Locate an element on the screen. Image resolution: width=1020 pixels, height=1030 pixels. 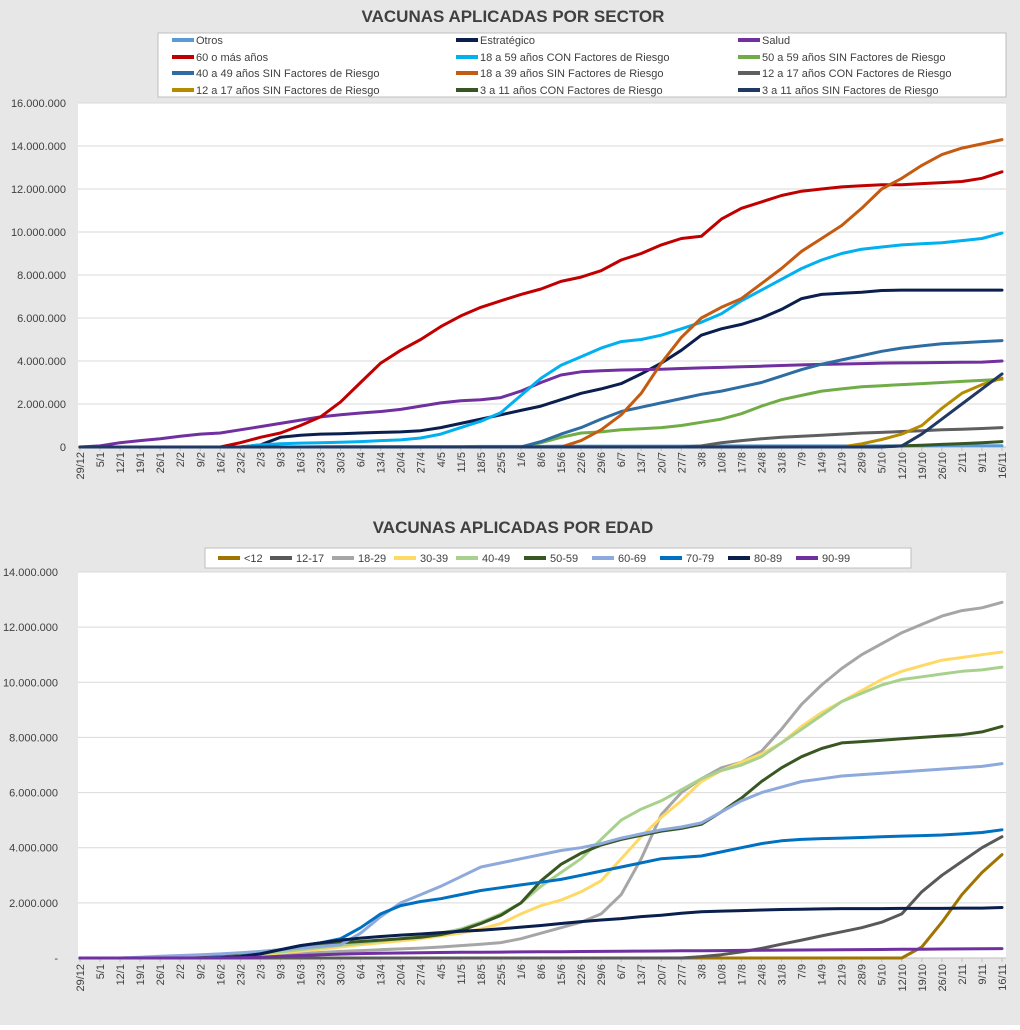
legend-item: 3 a 11 años SIN Factores de Riesgo is located at coordinates (838, 91).